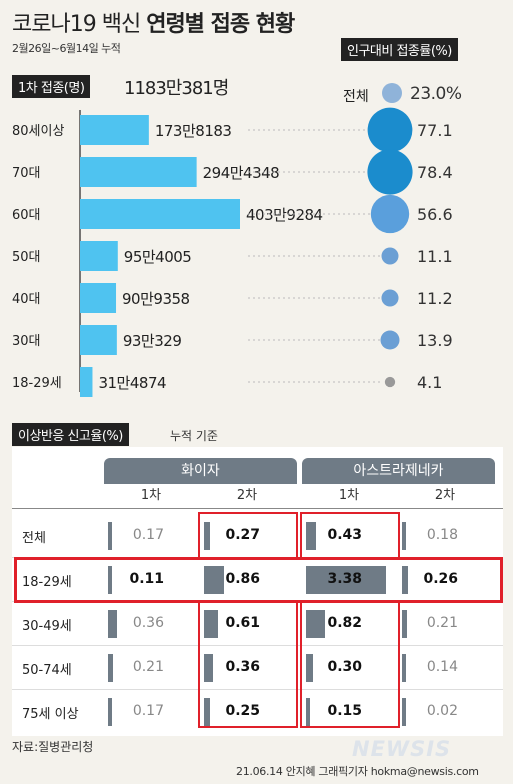 This screenshot has width=513, height=784. Describe the element at coordinates (76, 24) in the screenshot. I see `title-plain: 코로나19 백신` at that location.